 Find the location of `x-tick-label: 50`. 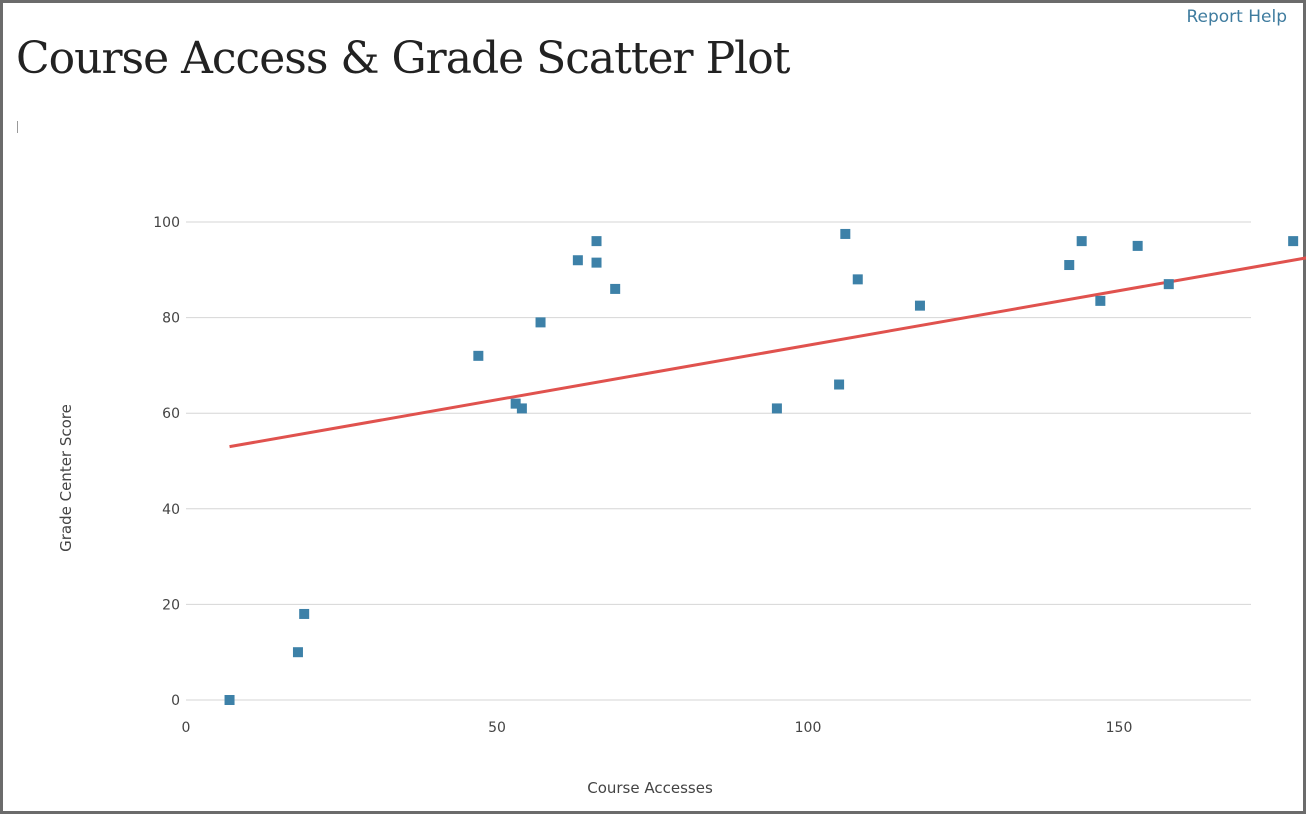

x-tick-label: 50 is located at coordinates (497, 728).